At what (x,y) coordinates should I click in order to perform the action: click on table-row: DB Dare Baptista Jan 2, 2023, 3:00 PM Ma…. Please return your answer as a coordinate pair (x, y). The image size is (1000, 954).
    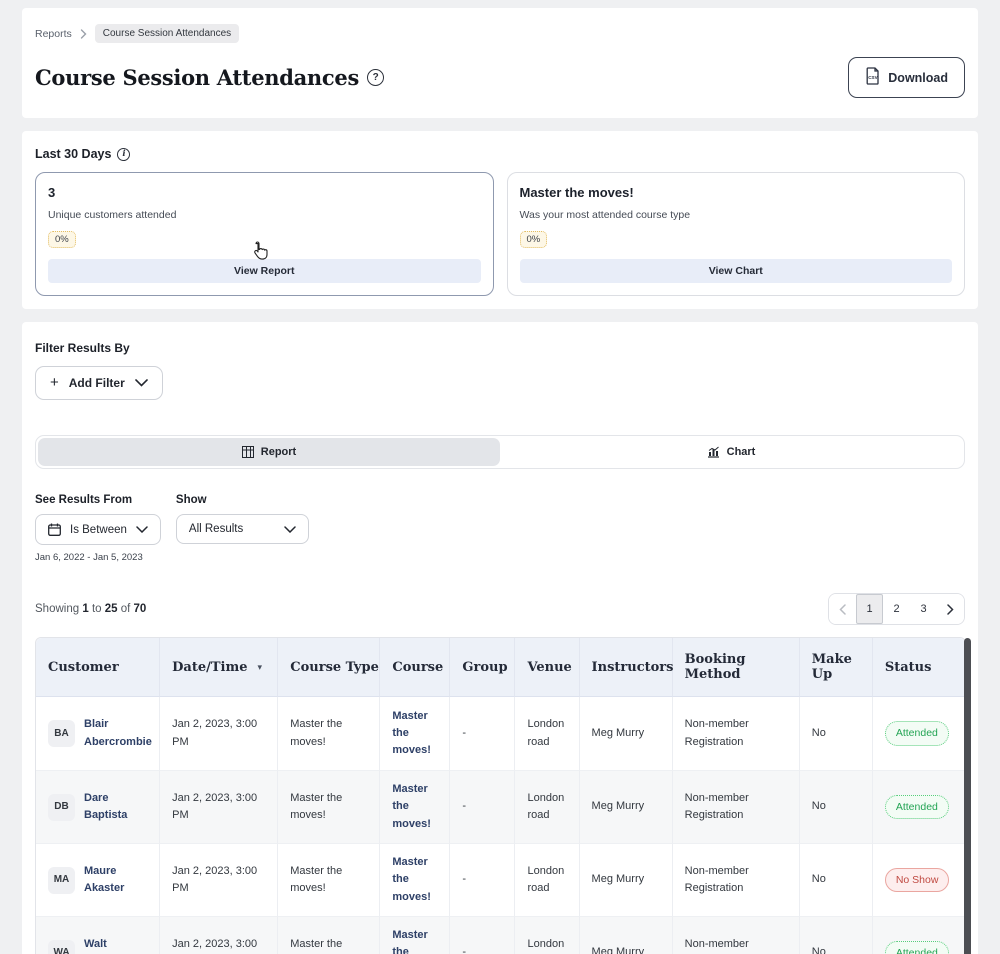
    Looking at the image, I should click on (500, 806).